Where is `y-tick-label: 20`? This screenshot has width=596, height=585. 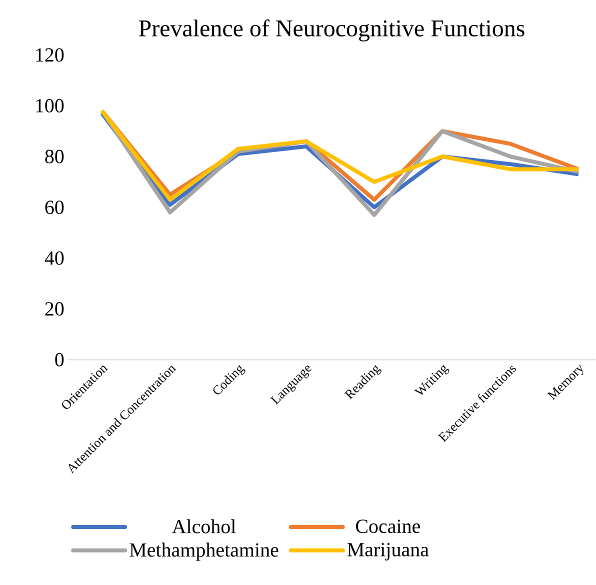
y-tick-label: 20 is located at coordinates (54, 309).